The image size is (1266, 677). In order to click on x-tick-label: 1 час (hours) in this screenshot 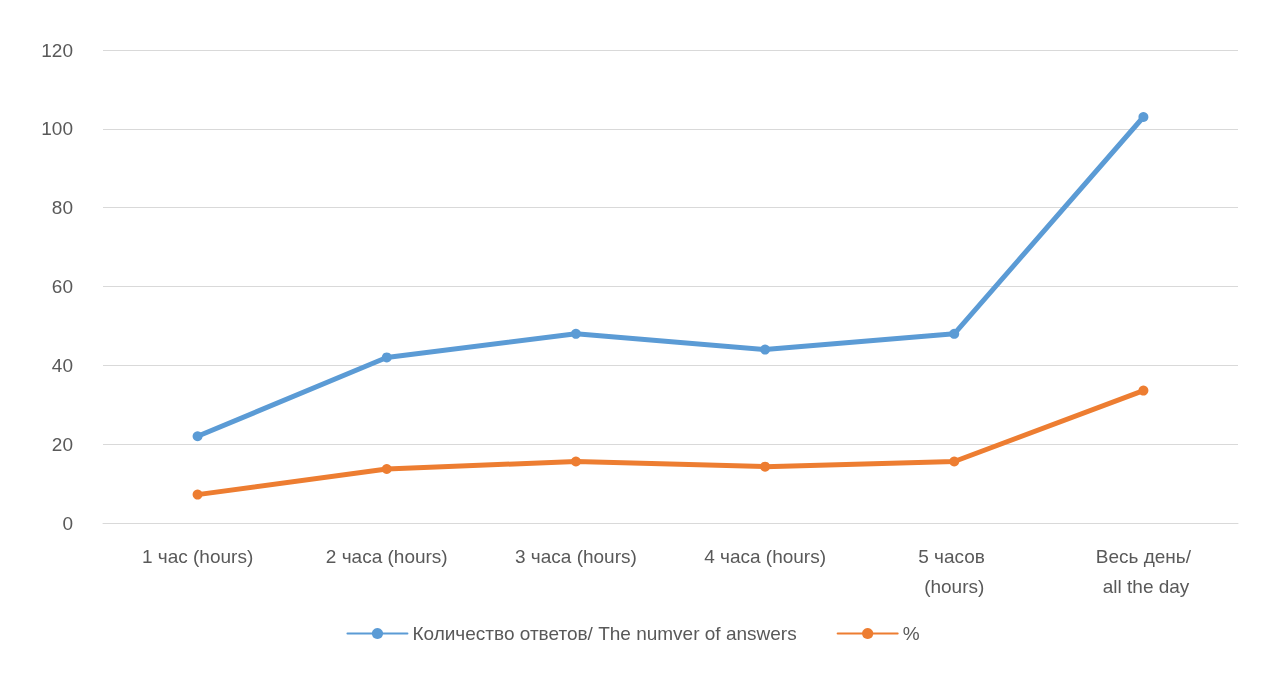, I will do `click(197, 556)`.